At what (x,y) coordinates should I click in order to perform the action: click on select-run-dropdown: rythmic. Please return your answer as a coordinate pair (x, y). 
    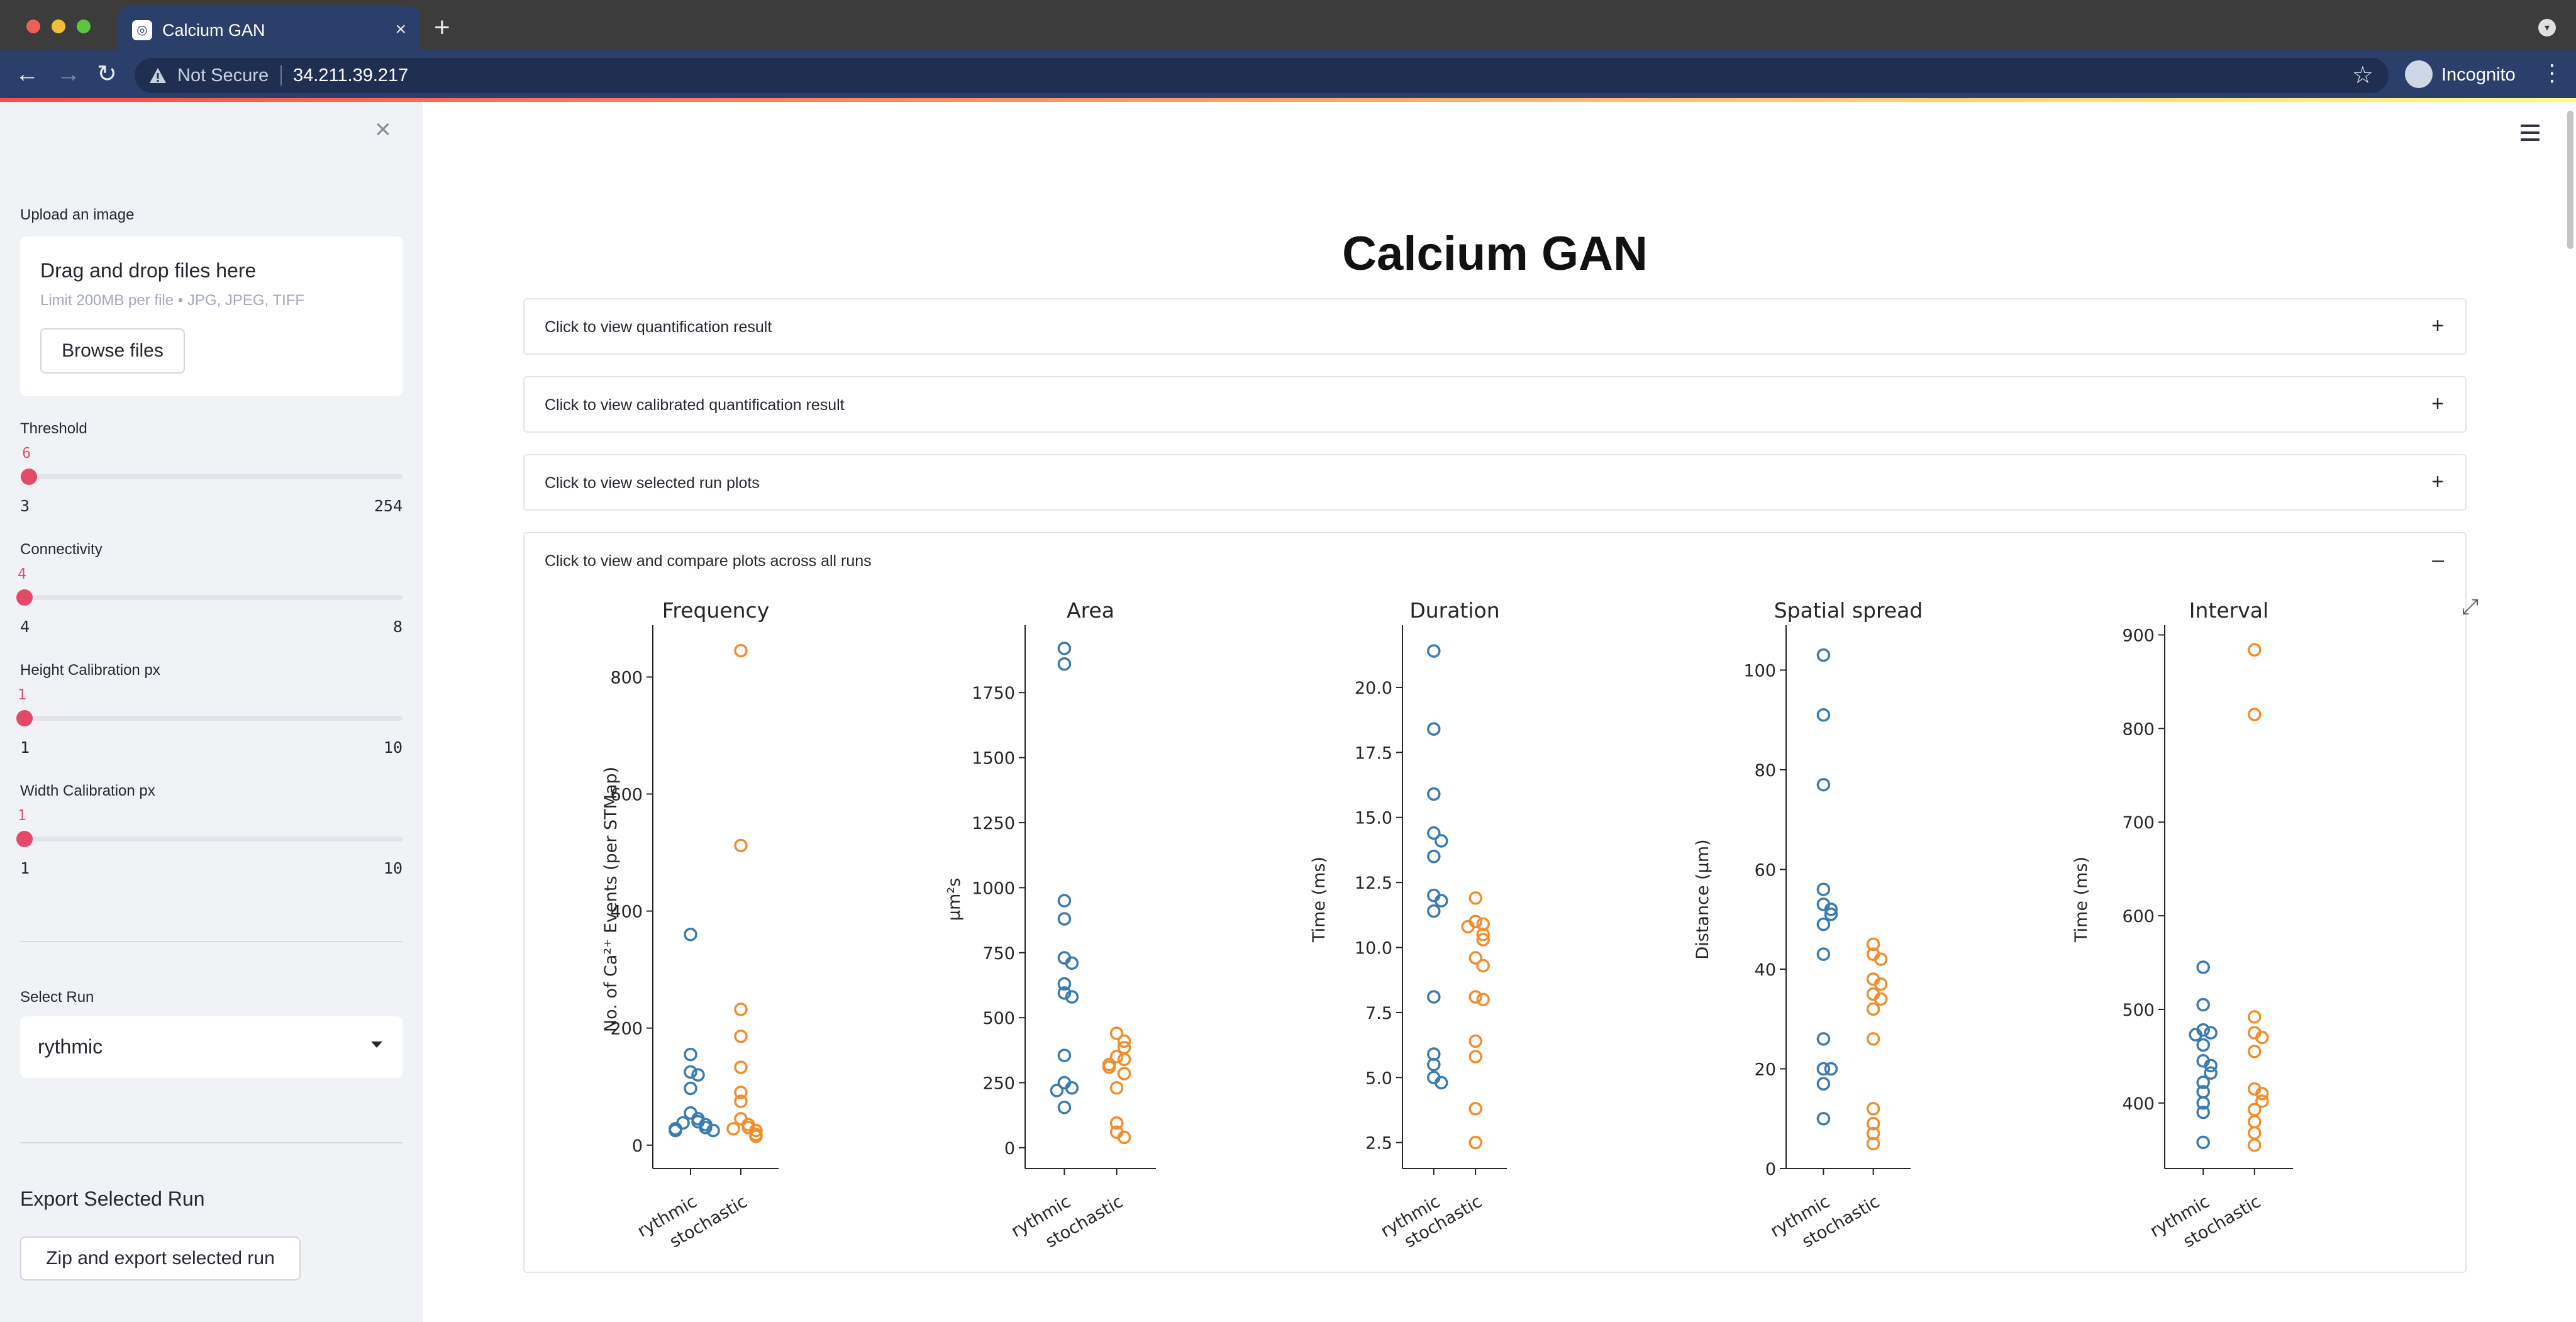
    Looking at the image, I should click on (211, 1047).